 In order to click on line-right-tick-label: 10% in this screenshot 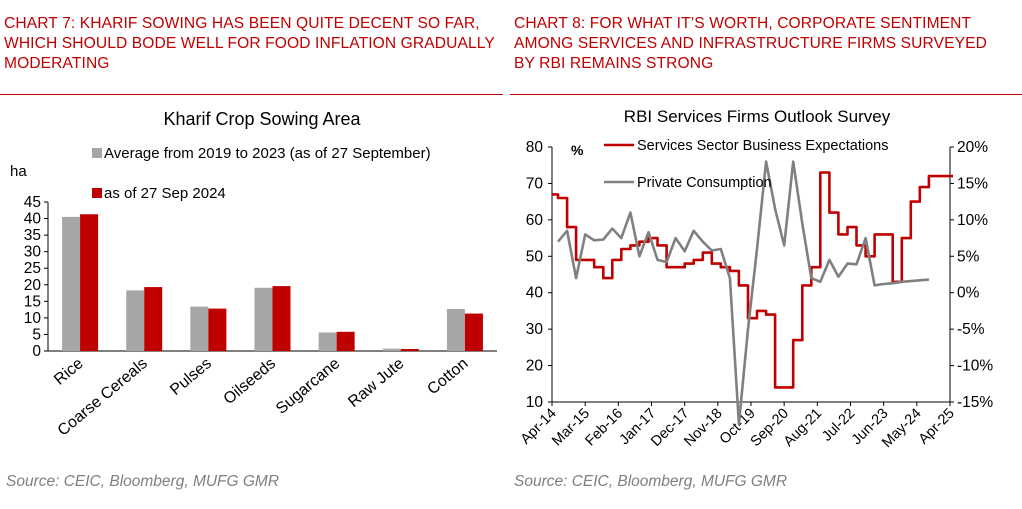, I will do `click(972, 220)`.